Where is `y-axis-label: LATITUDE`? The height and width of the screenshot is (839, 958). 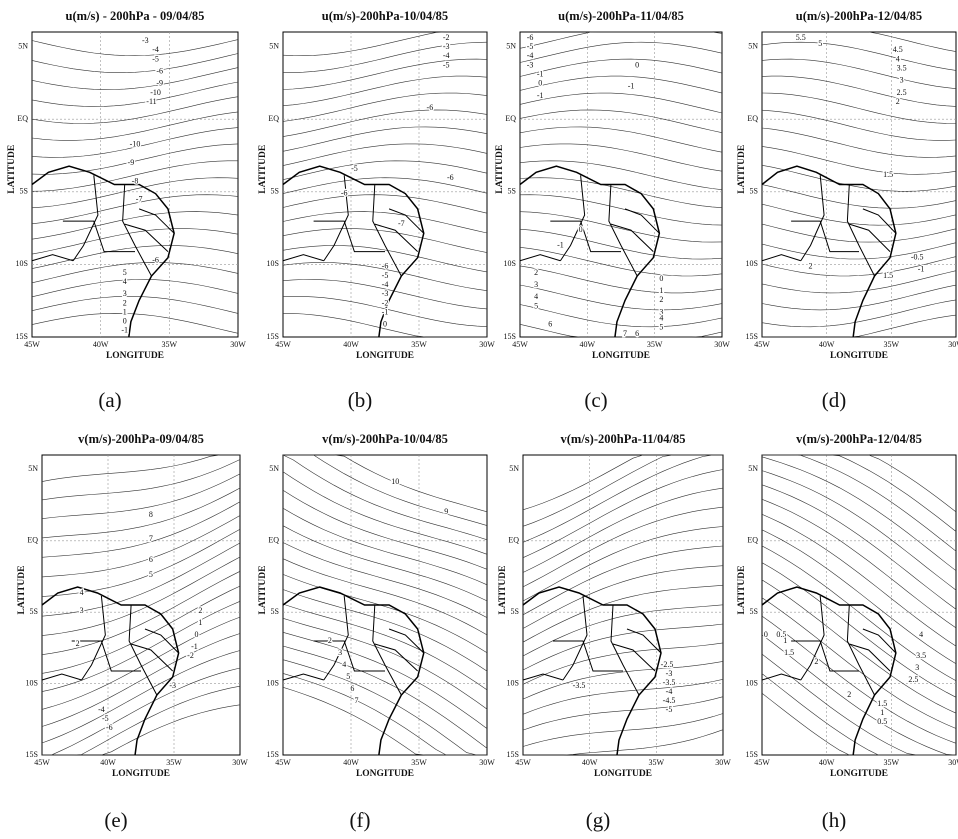
y-axis-label: LATITUDE is located at coordinates (263, 590).